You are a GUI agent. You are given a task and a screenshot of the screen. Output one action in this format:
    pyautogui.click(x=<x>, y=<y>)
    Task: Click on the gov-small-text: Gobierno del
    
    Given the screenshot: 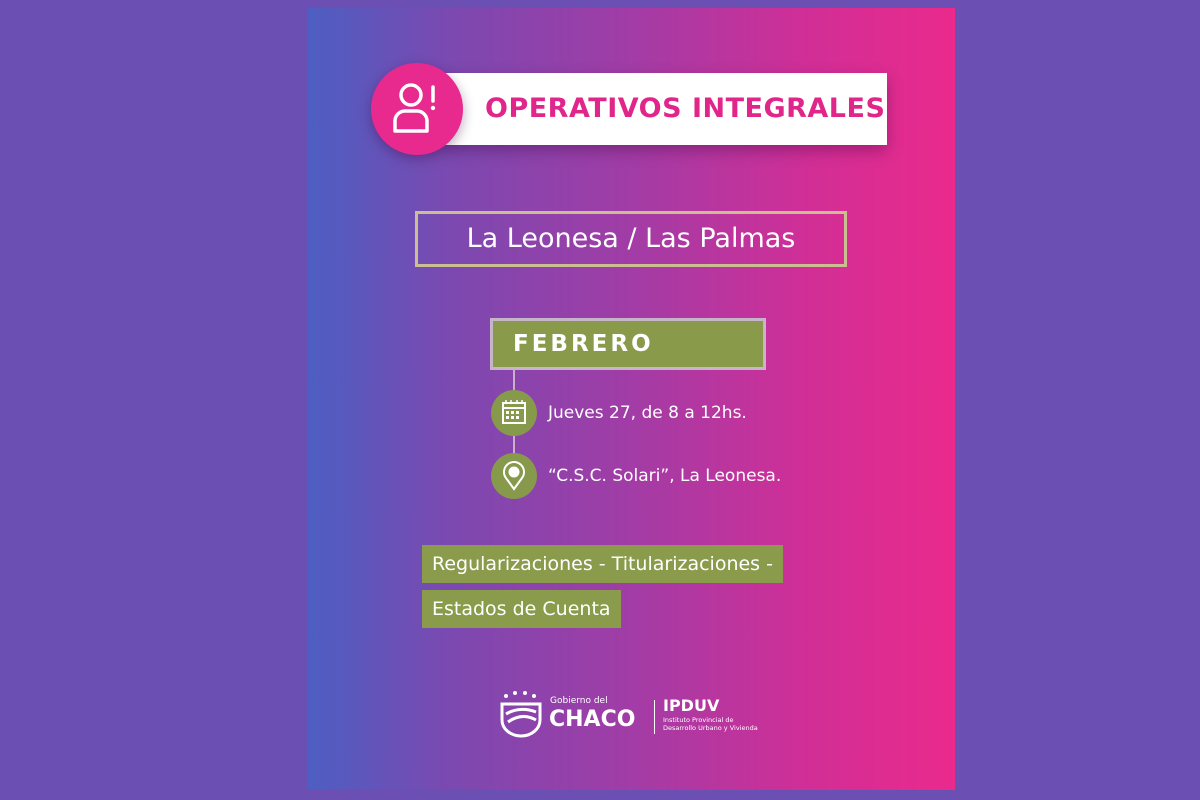 What is the action you would take?
    pyautogui.click(x=579, y=701)
    